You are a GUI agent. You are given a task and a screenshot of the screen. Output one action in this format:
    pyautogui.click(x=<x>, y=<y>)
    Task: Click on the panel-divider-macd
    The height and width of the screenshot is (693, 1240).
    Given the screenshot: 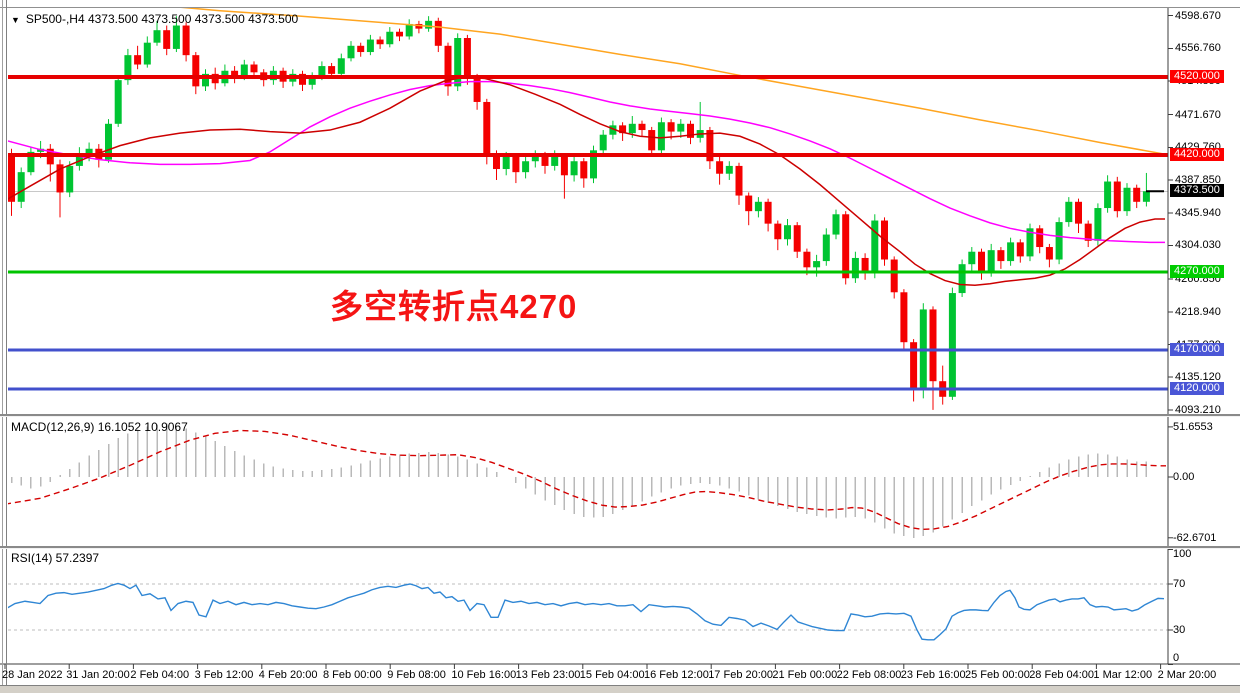 What is the action you would take?
    pyautogui.click(x=620, y=415)
    